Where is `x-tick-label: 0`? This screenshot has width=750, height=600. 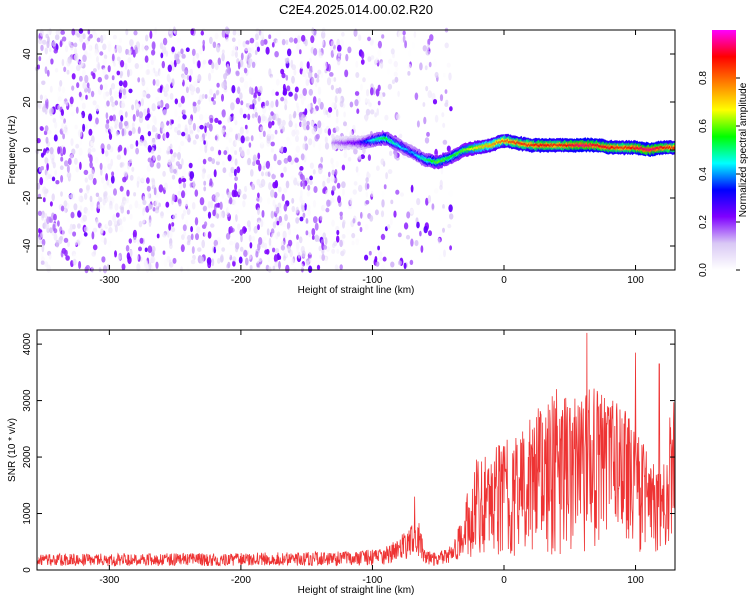 x-tick-label: 0 is located at coordinates (504, 580).